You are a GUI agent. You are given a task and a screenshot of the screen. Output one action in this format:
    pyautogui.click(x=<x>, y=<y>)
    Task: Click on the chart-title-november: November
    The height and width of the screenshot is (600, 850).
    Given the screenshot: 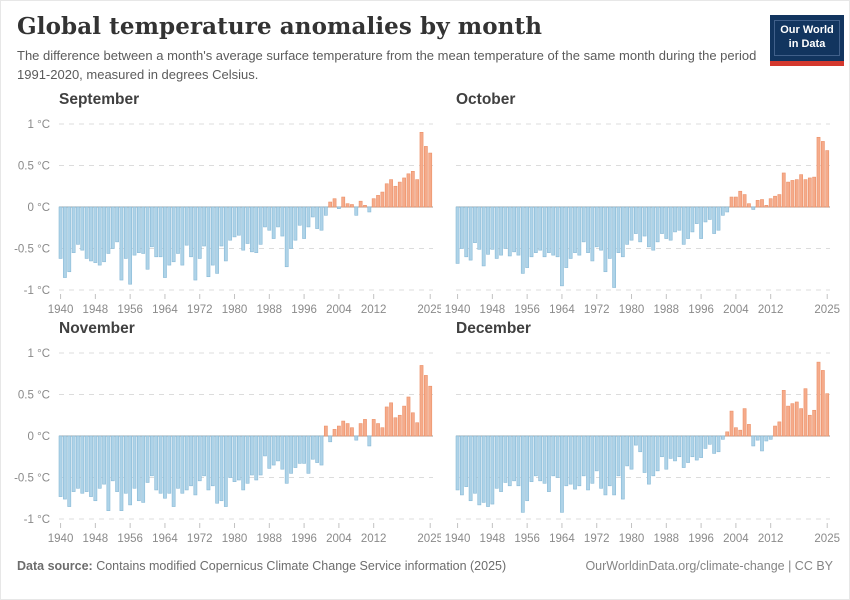 What is the action you would take?
    pyautogui.click(x=97, y=328)
    